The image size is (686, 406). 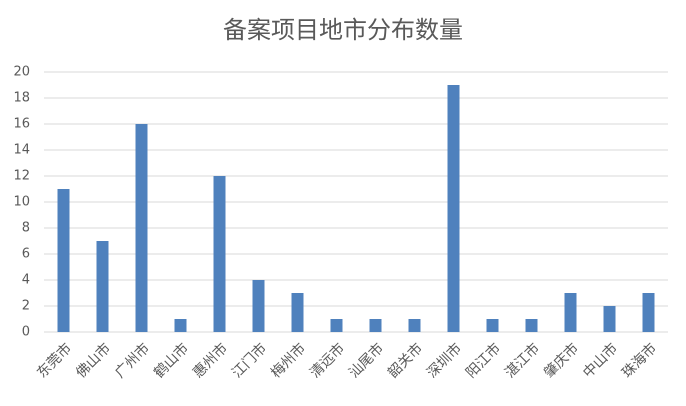 What do you see at coordinates (26, 306) in the screenshot?
I see `y-tick-label: 2` at bounding box center [26, 306].